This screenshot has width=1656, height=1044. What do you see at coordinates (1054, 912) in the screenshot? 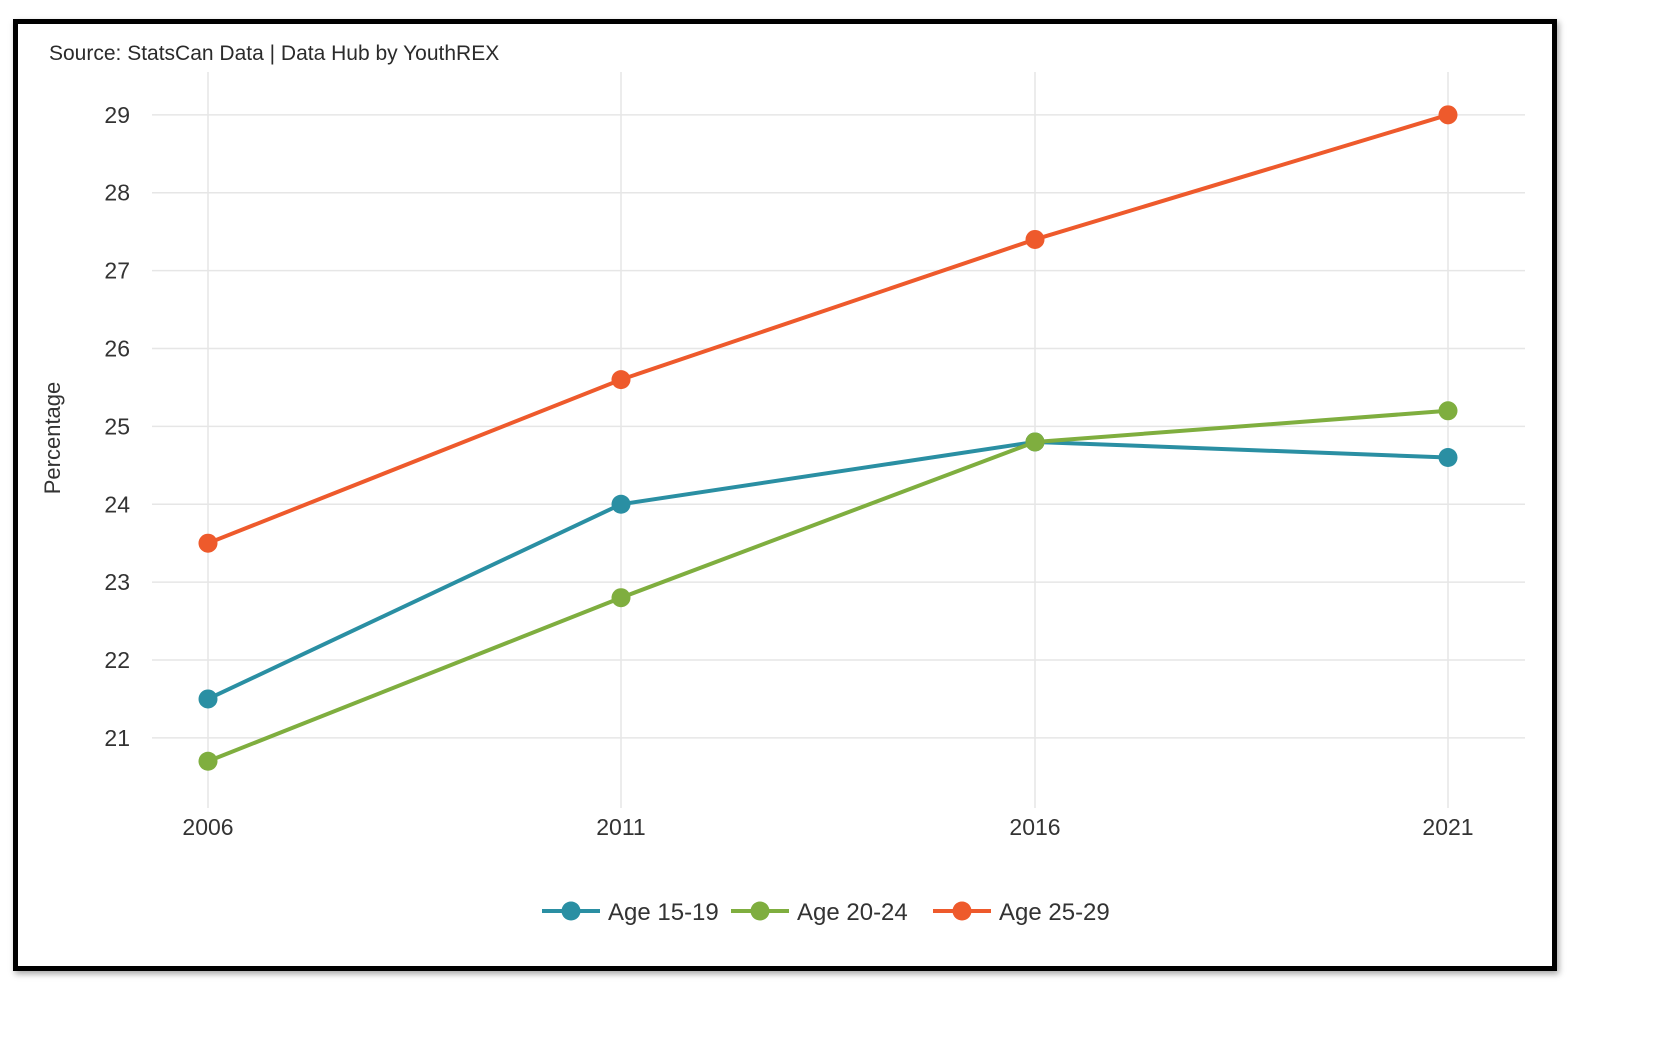
I see `legend-label: Age 25-29` at bounding box center [1054, 912].